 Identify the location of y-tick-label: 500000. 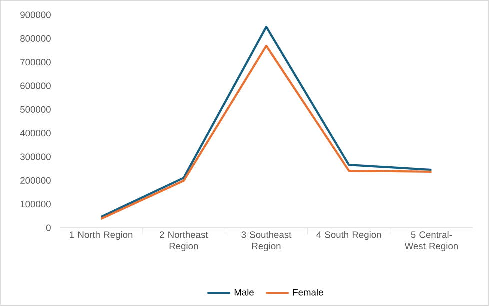
(35, 109).